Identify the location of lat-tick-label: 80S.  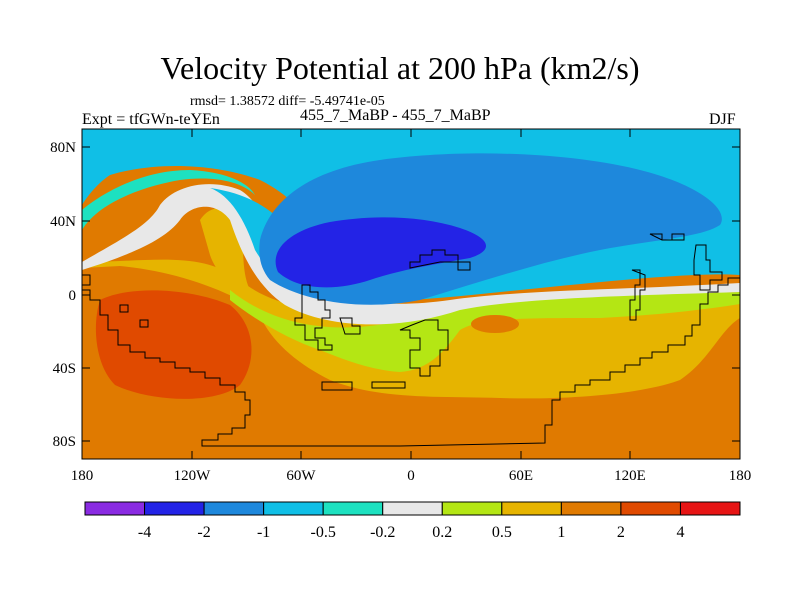
(64, 442).